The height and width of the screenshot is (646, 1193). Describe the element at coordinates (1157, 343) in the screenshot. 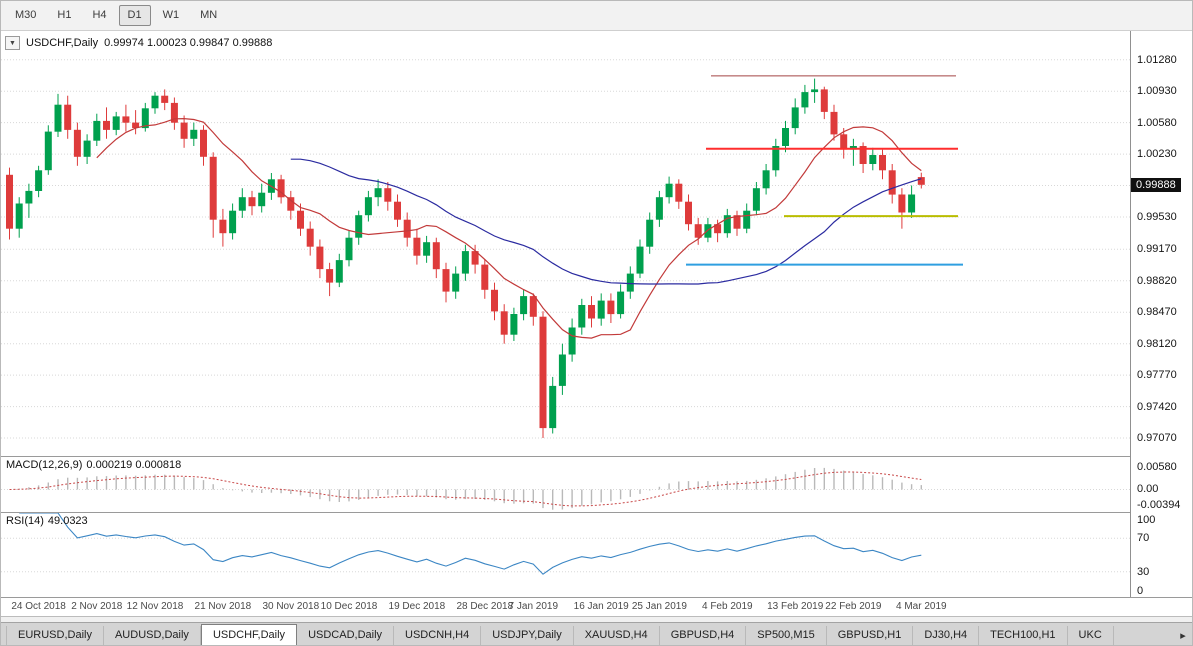

I see `axis-label: 0.98120` at that location.